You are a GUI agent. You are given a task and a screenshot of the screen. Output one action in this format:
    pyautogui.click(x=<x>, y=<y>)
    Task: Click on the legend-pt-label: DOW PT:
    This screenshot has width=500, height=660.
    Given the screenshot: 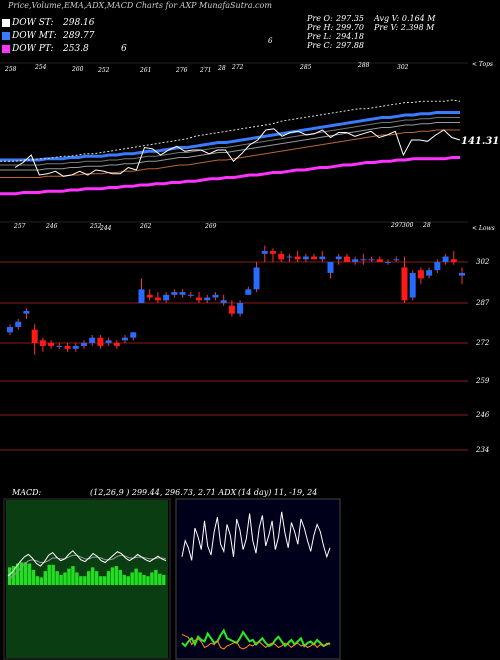 What is the action you would take?
    pyautogui.click(x=33, y=49)
    